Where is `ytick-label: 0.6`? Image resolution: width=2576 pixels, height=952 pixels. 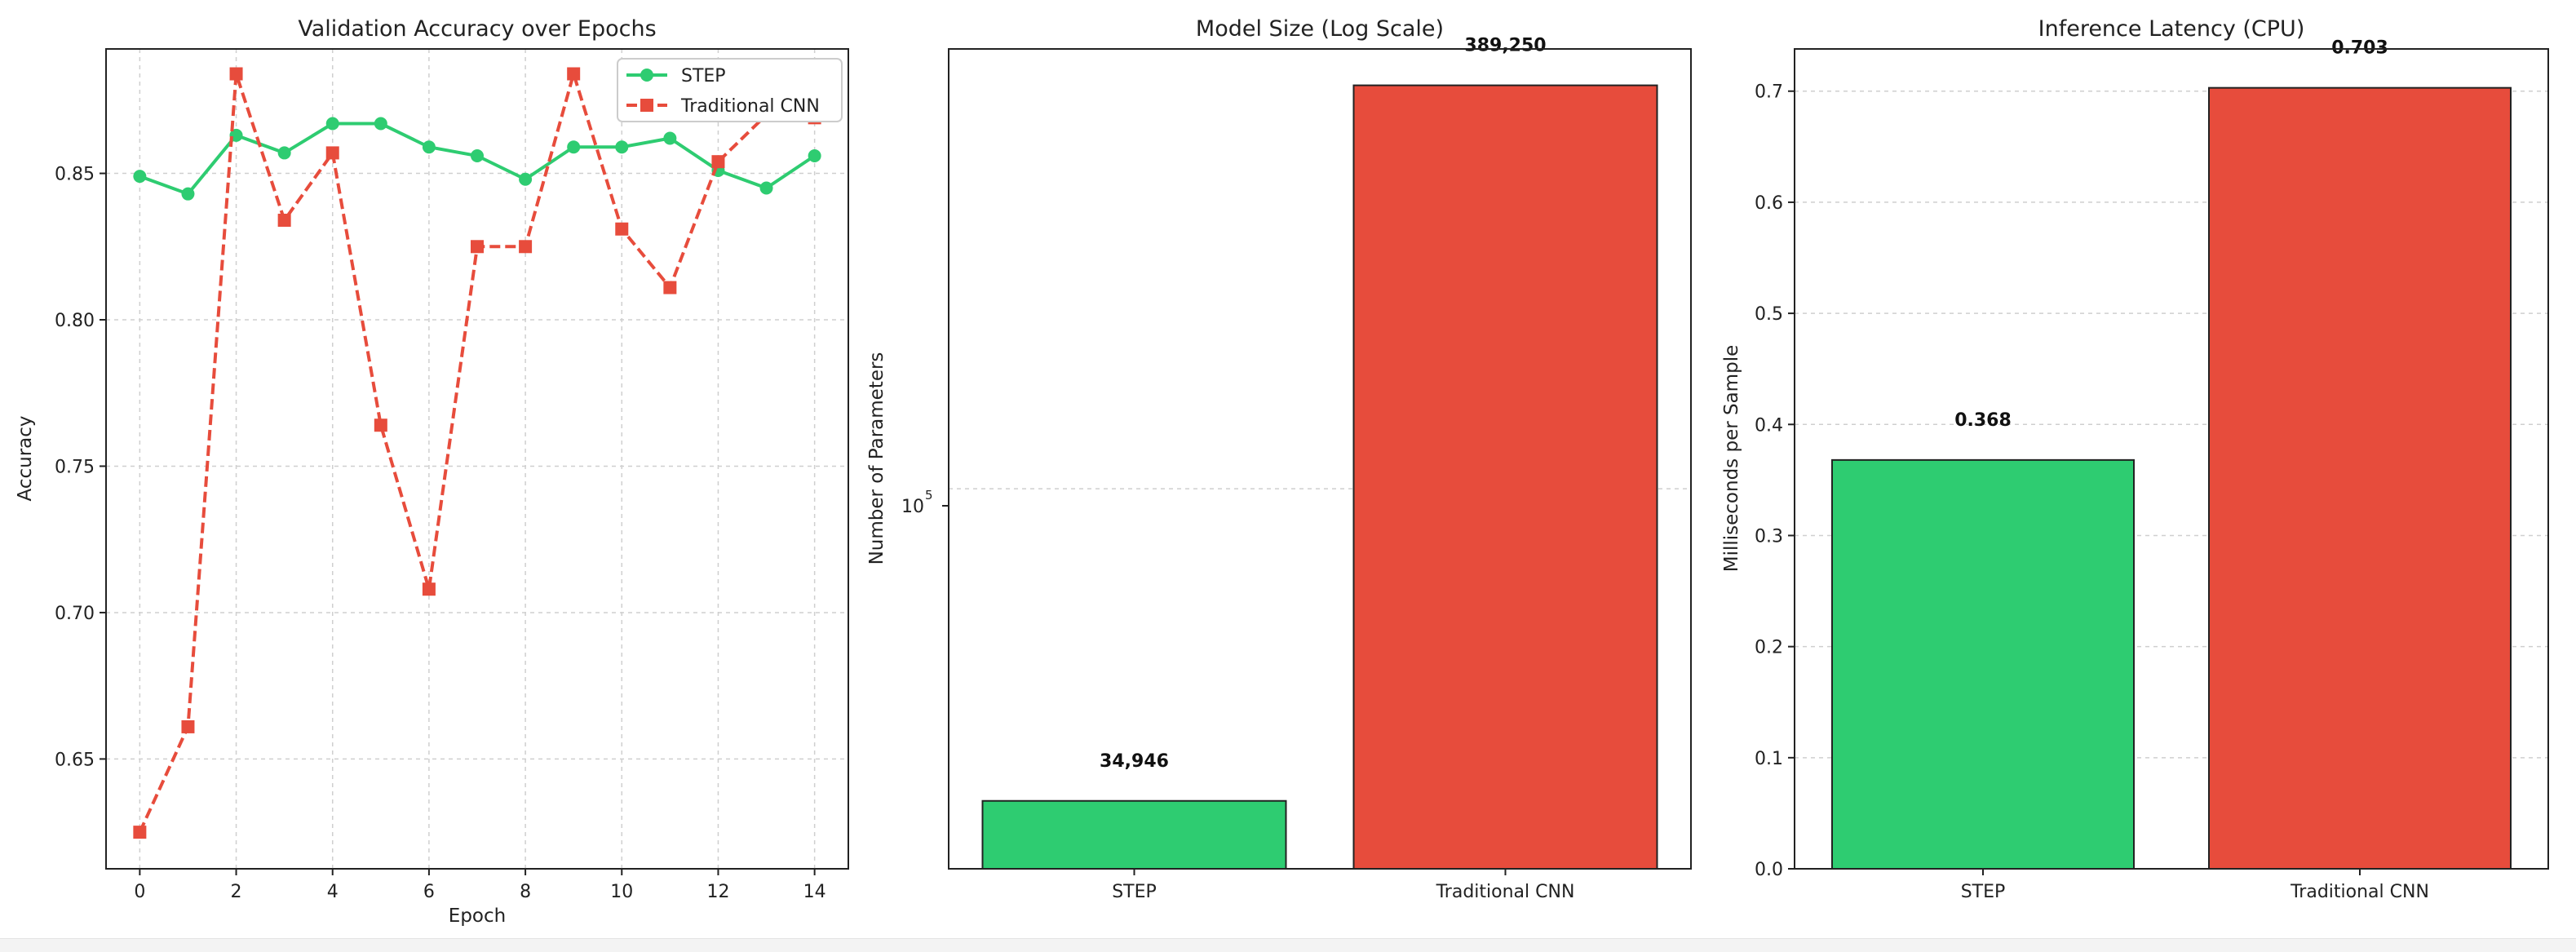 ytick-label: 0.6 is located at coordinates (1769, 203).